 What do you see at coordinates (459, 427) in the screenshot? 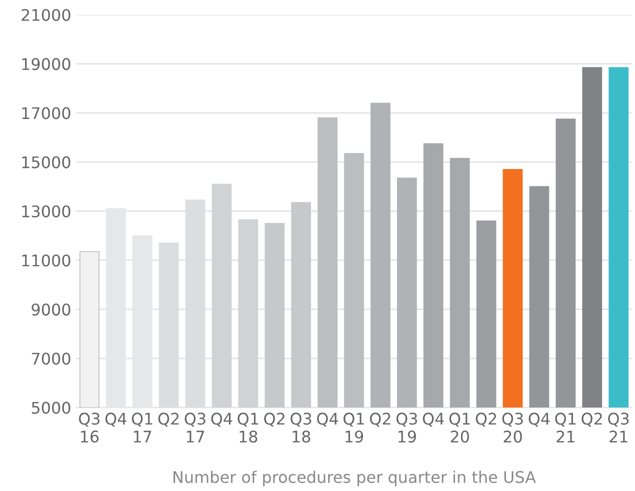
I see `x-tick-label: Q1 20` at bounding box center [459, 427].